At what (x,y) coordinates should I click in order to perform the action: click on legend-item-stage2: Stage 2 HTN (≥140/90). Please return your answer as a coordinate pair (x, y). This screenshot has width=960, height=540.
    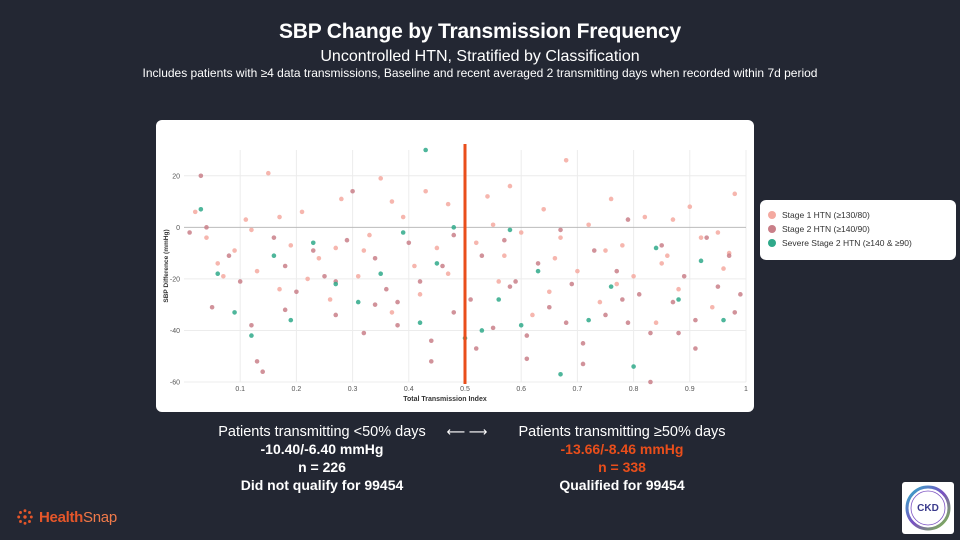
    Looking at the image, I should click on (858, 229).